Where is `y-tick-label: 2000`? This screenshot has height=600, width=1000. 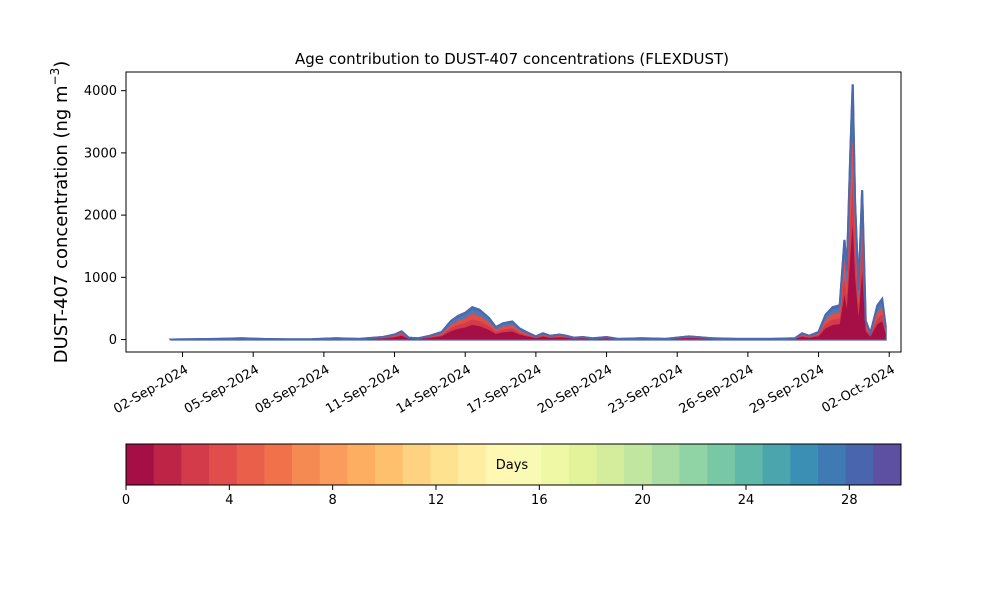 y-tick-label: 2000 is located at coordinates (100, 216).